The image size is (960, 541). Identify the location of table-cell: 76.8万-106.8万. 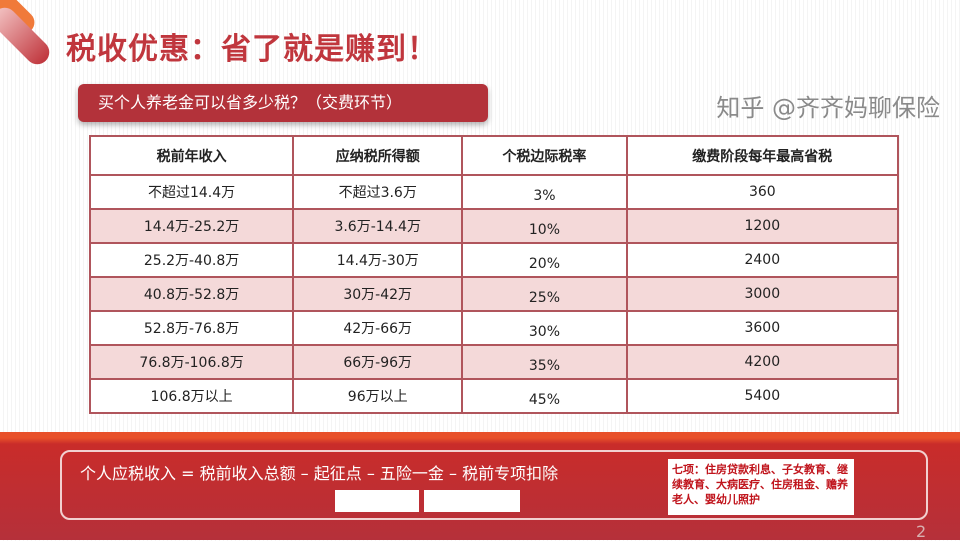
(191, 362).